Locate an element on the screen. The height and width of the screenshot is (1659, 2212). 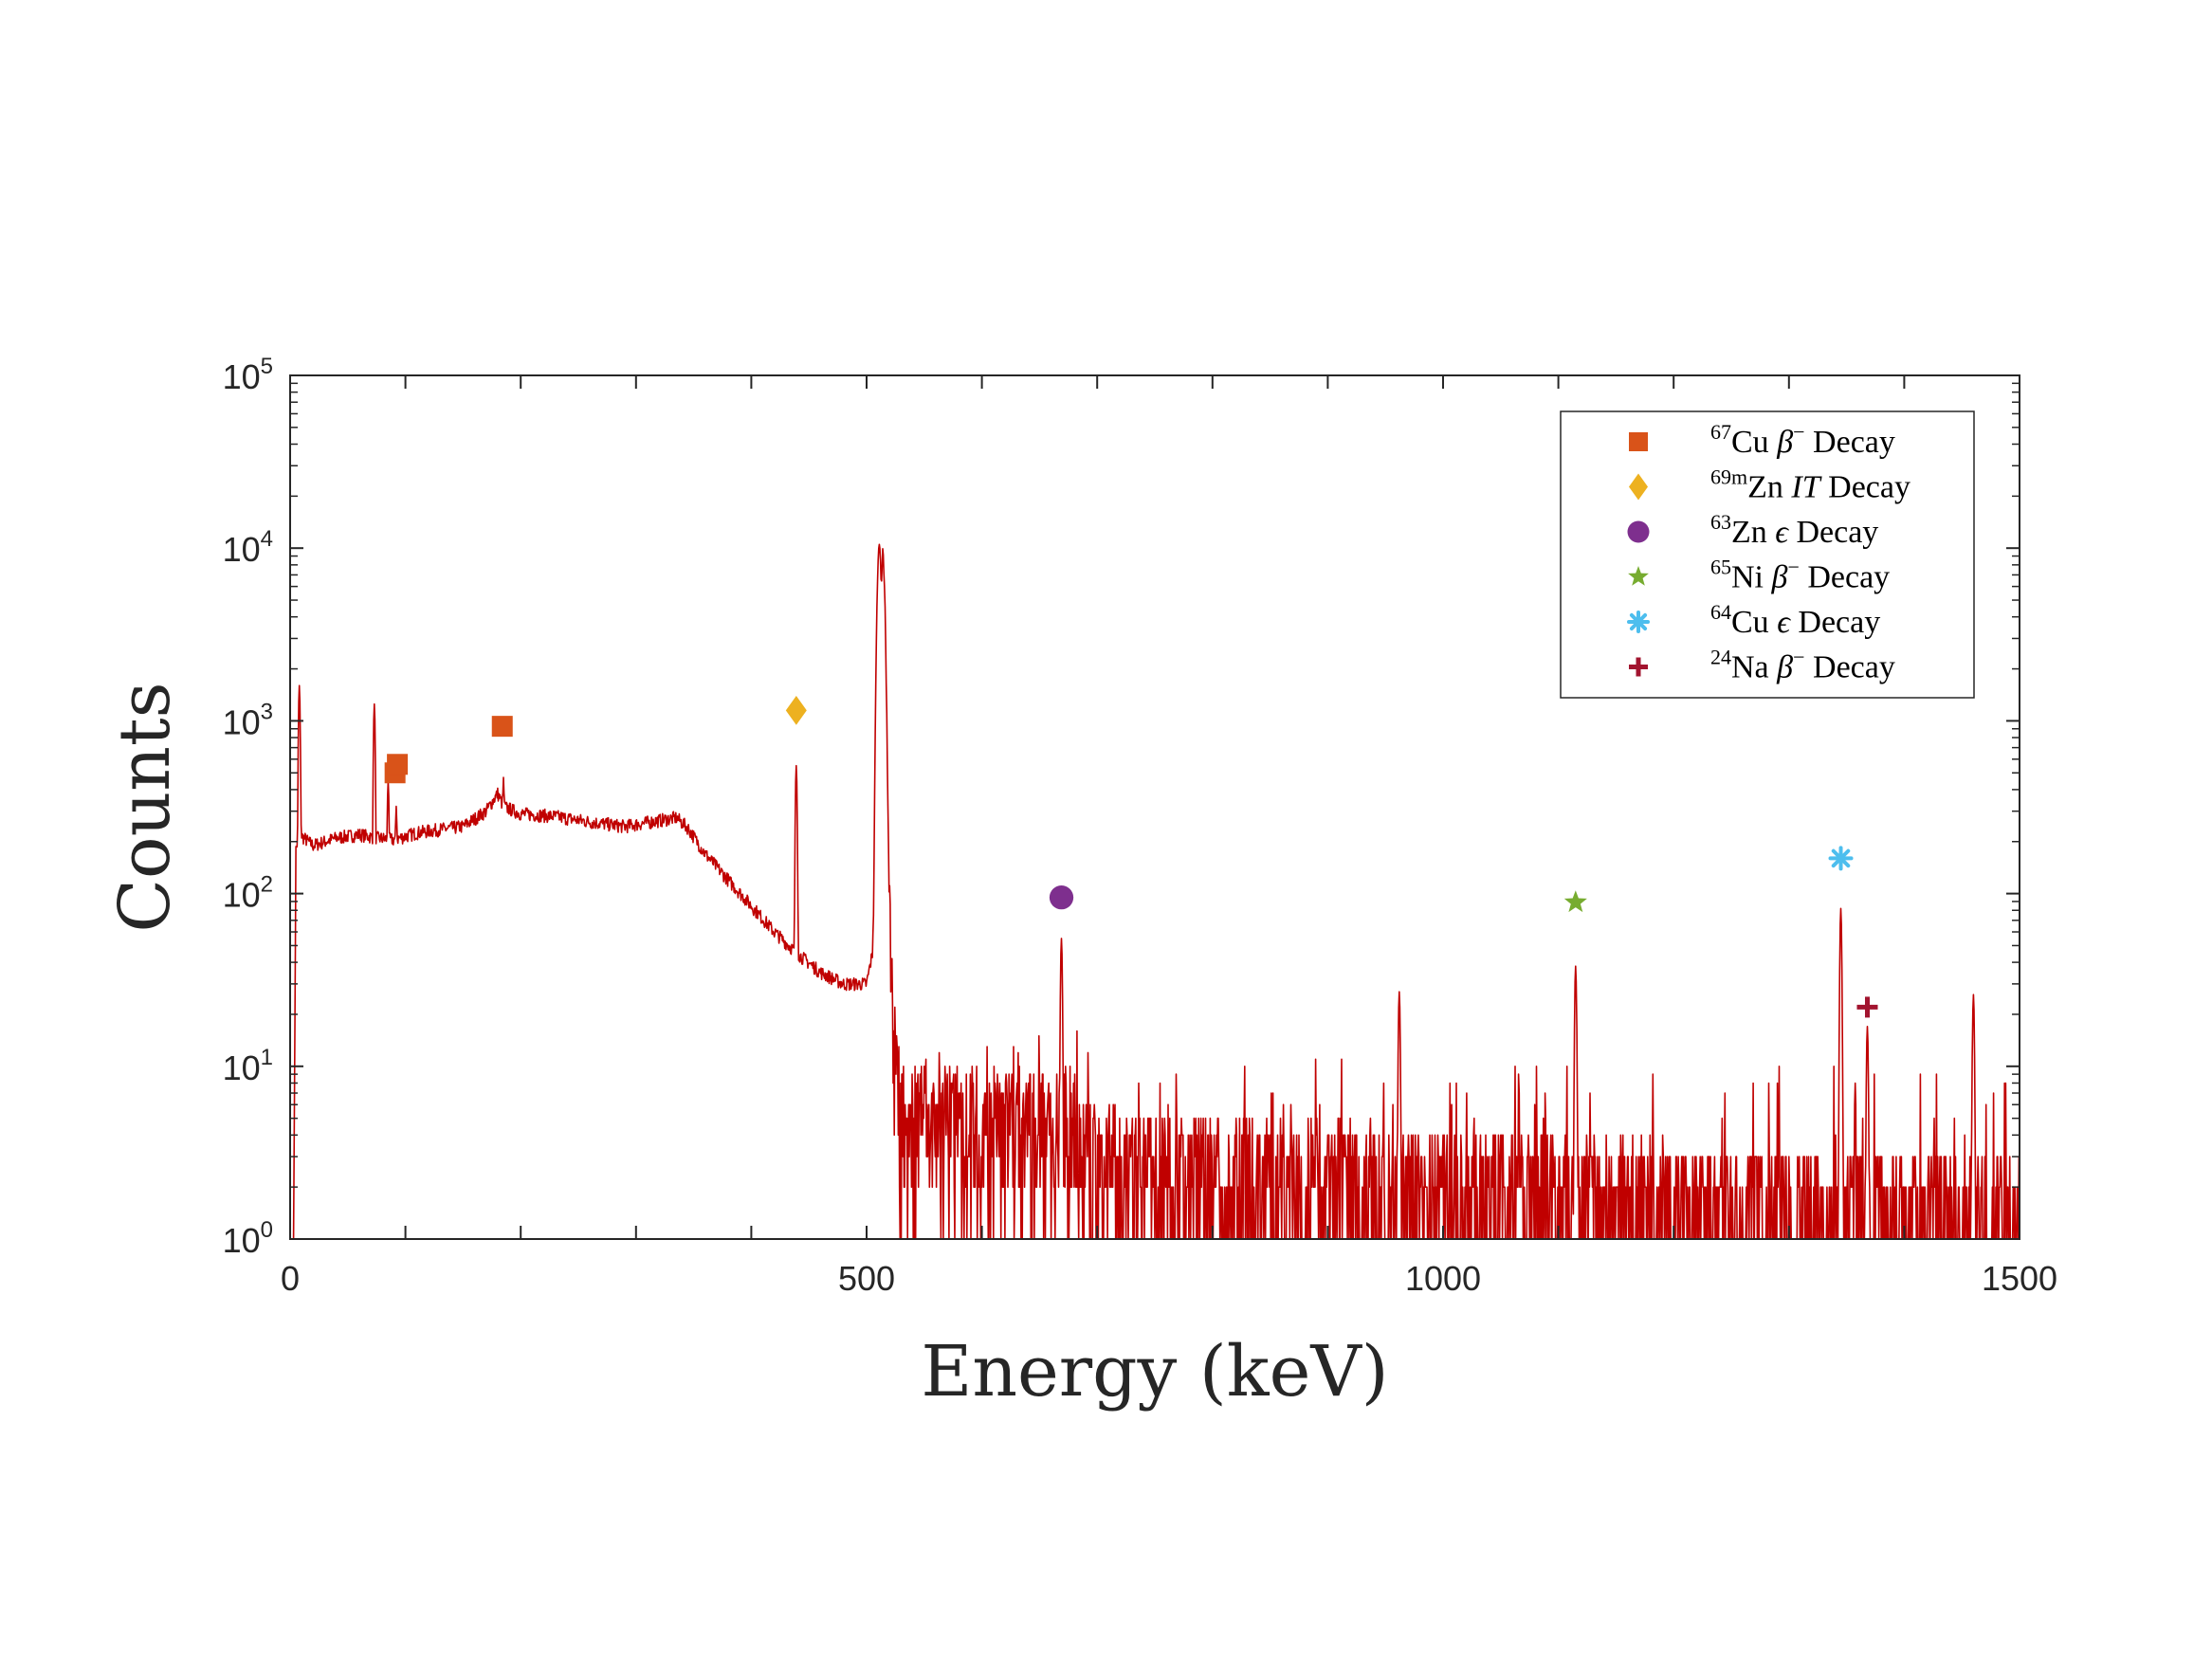
legend-entry-label: 65Ni β− Decay is located at coordinates (1800, 575).